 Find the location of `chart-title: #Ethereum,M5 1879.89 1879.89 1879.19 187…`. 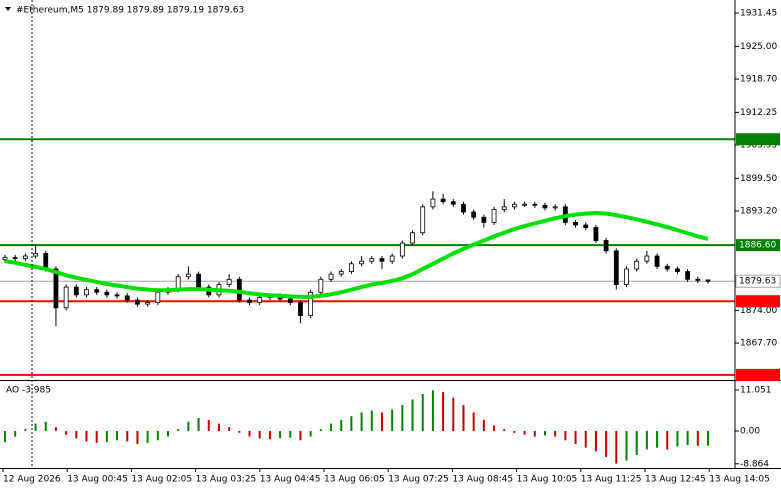

chart-title: #Ethereum,M5 1879.89 1879.89 1879.19 187… is located at coordinates (130, 11).